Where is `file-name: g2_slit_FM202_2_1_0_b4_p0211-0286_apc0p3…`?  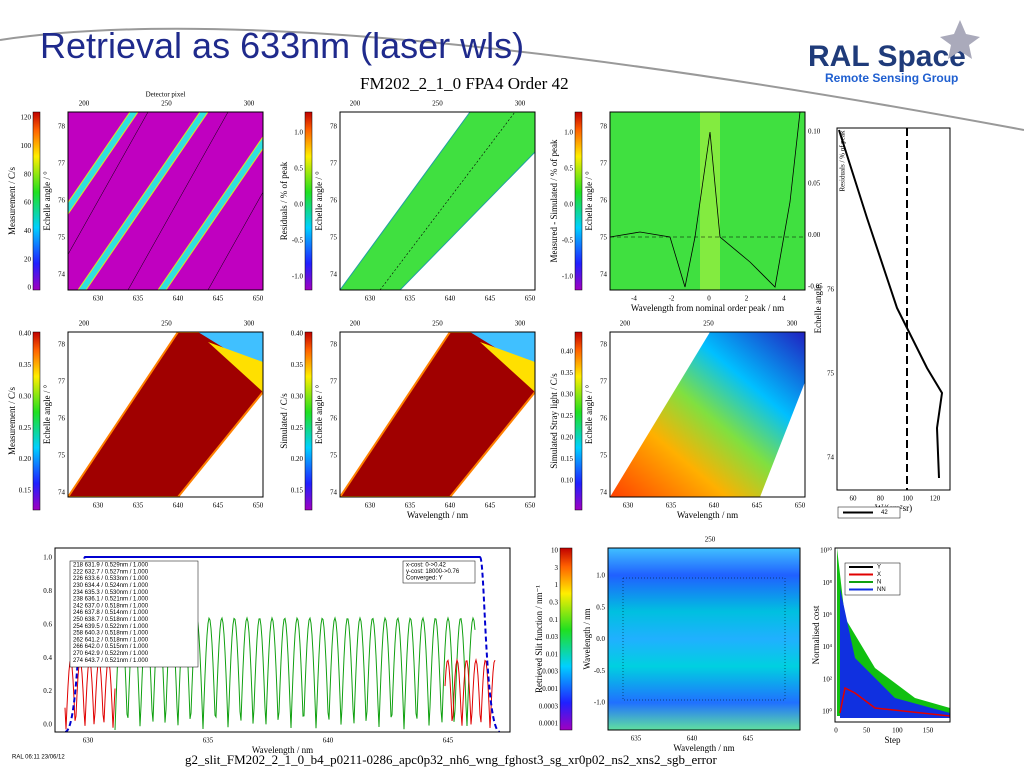
file-name: g2_slit_FM202_2_1_0_b4_p0211-0286_apc0p3… is located at coordinates (451, 759).